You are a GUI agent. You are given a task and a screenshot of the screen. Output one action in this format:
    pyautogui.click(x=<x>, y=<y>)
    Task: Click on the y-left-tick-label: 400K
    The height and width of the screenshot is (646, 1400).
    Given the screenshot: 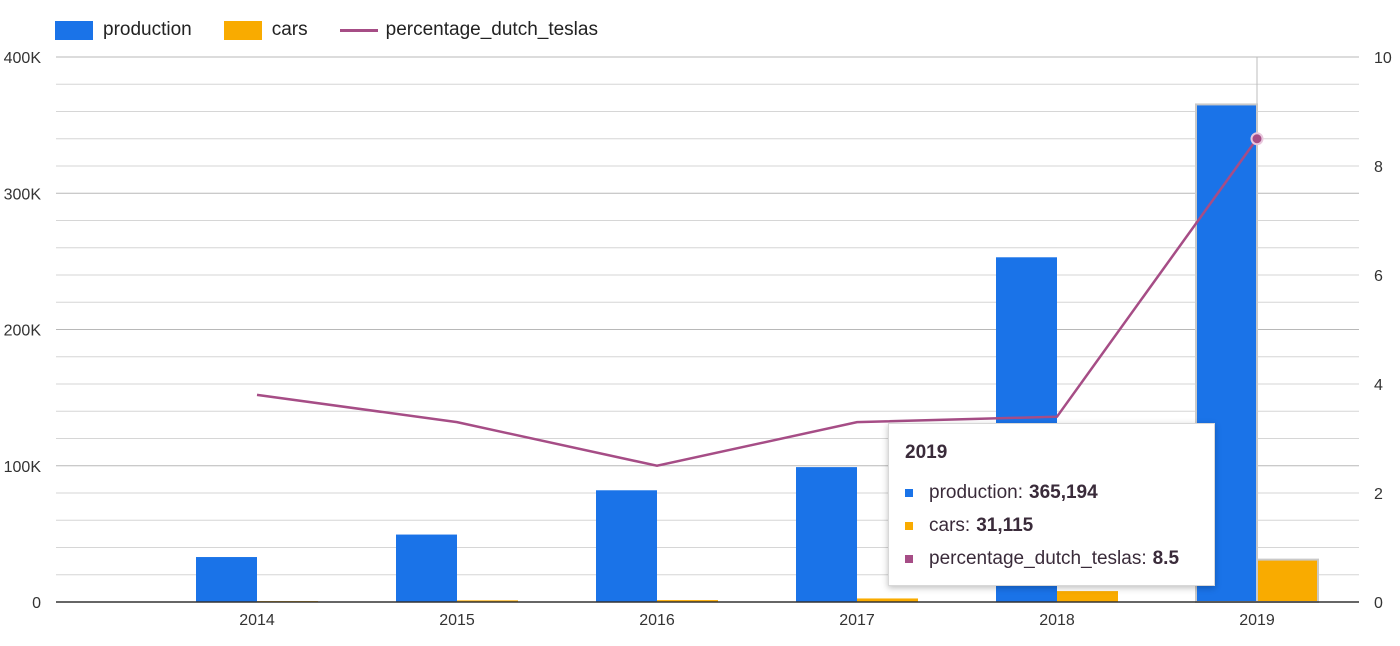 What is the action you would take?
    pyautogui.click(x=23, y=58)
    